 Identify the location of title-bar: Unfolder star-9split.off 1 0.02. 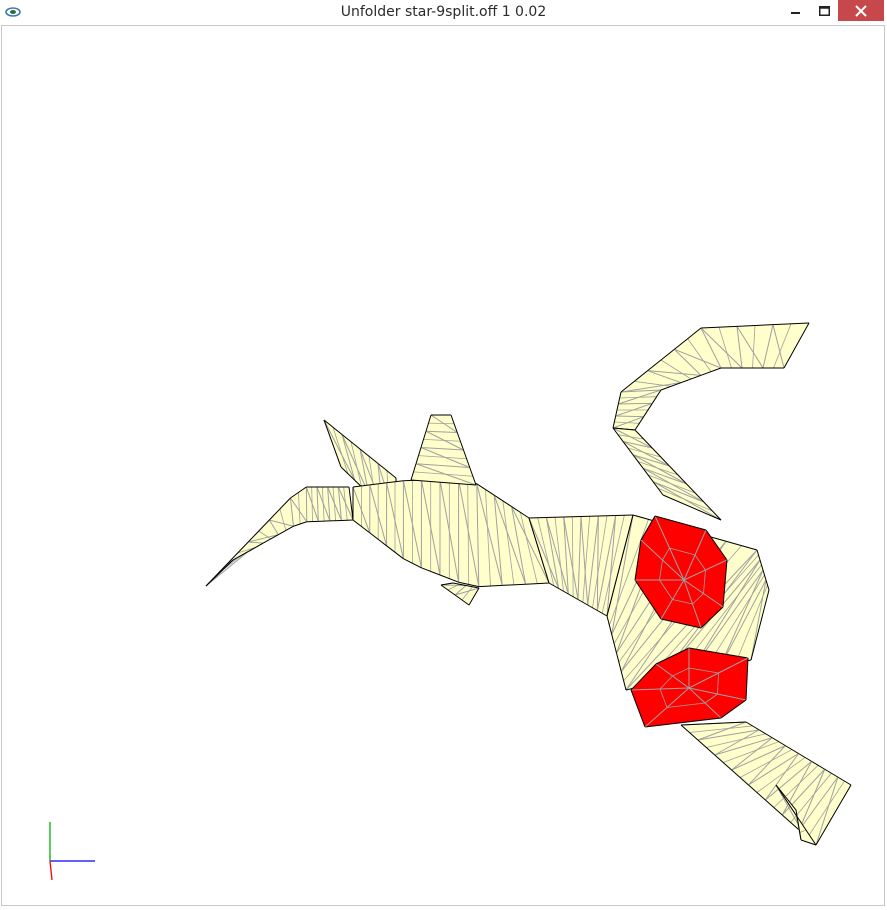
(443, 12).